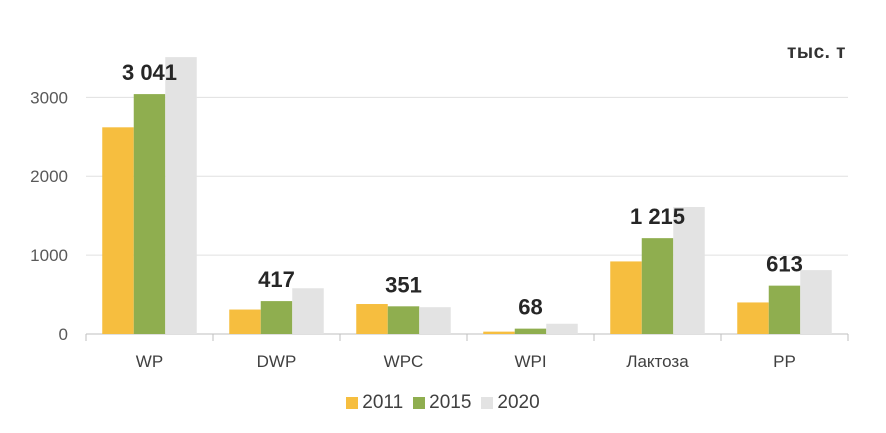 This screenshot has height=433, width=886. Describe the element at coordinates (49, 255) in the screenshot. I see `y-tick-label-1000: 1000` at that location.